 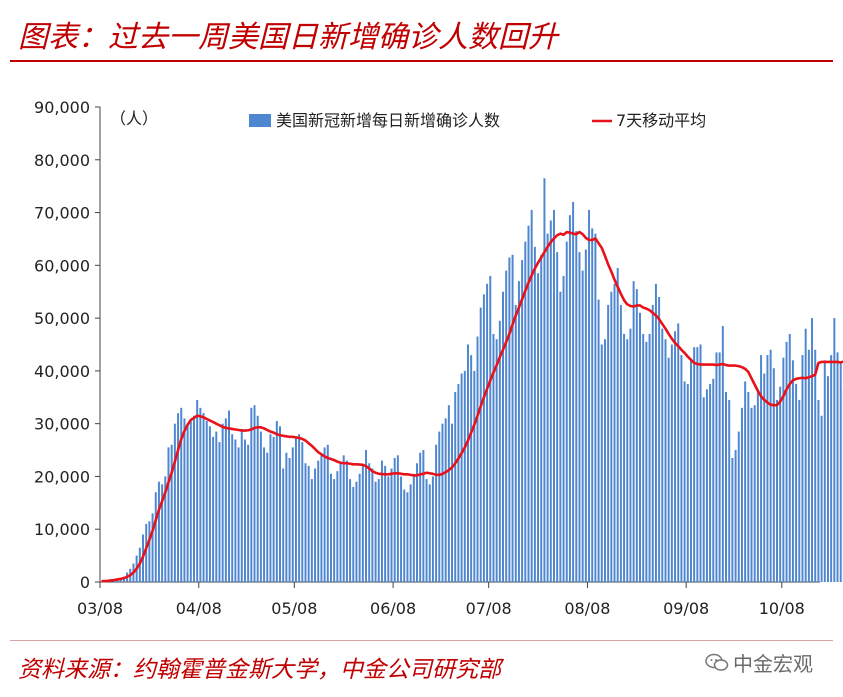 I want to click on legend-bar-label: 美国新冠新增每日新增确诊人数, so click(x=388, y=120).